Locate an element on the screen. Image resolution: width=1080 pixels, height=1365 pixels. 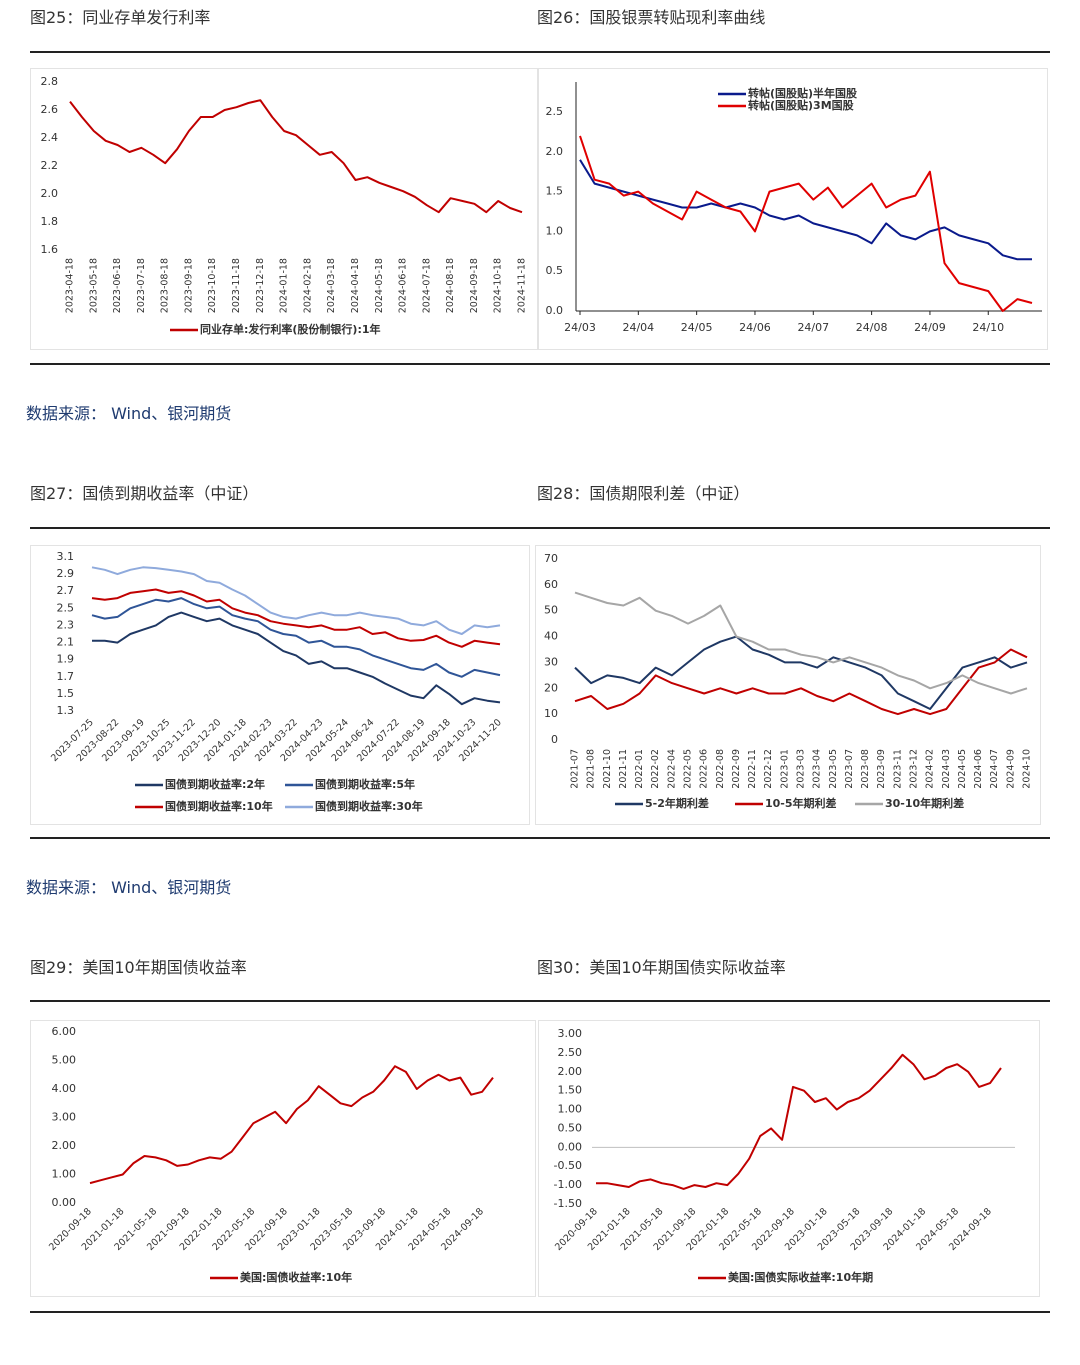
y-tick-label: 6.00 is located at coordinates (64, 1031).